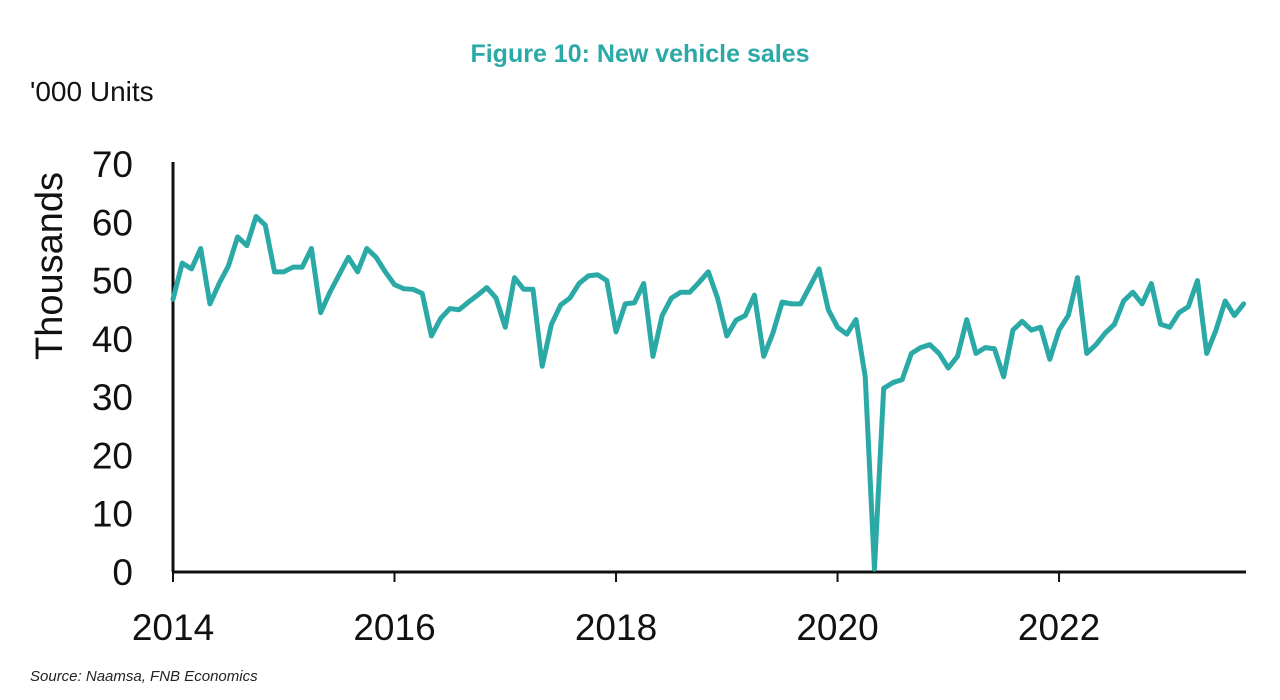 Image resolution: width=1280 pixels, height=700 pixels. What do you see at coordinates (112, 514) in the screenshot?
I see `y-tick-label: 10` at bounding box center [112, 514].